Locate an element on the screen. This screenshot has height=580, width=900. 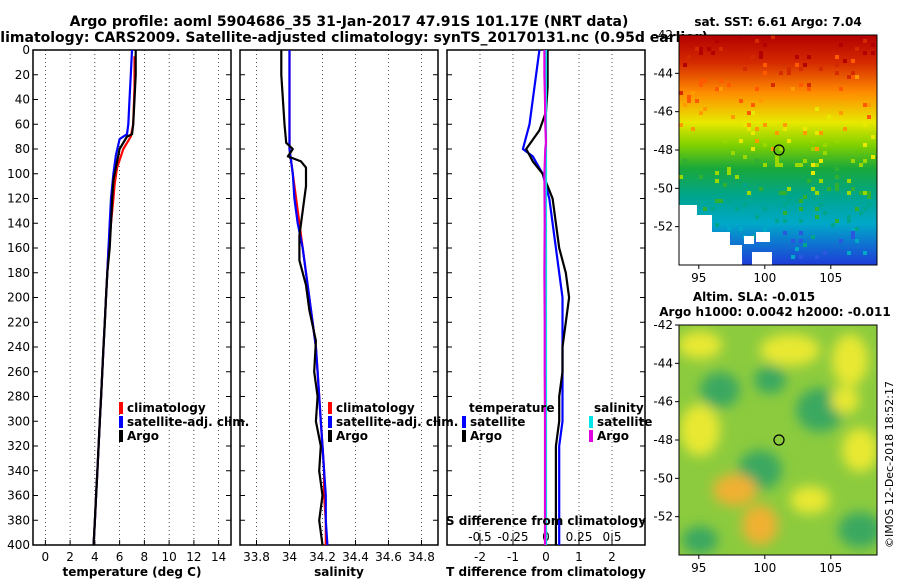
temperature-legend: climatology satellite-adj. clim. Argo is located at coordinates (184, 422).